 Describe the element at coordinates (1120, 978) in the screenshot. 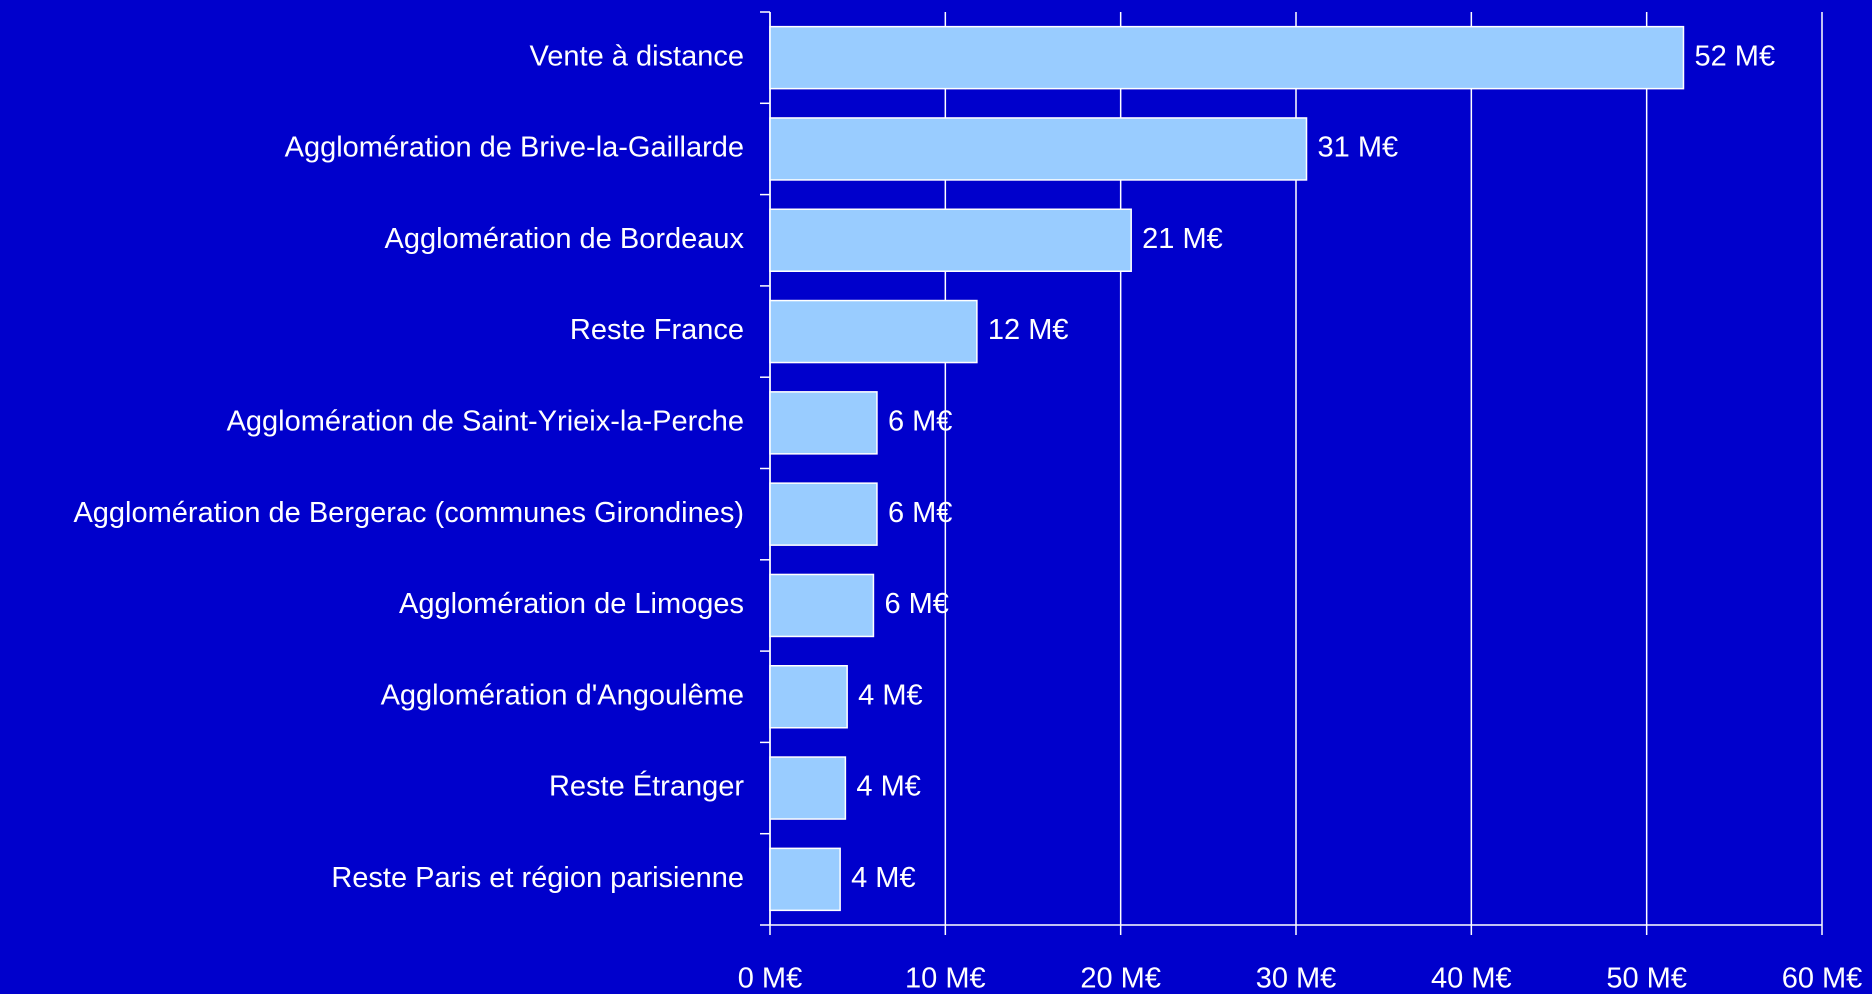

I see `x-tick-label: 20 M€` at that location.